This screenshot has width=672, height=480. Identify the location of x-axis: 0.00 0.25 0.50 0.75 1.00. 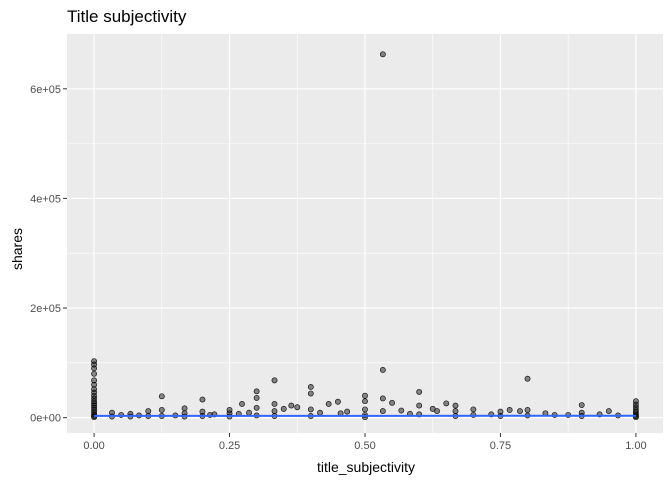
(365, 442).